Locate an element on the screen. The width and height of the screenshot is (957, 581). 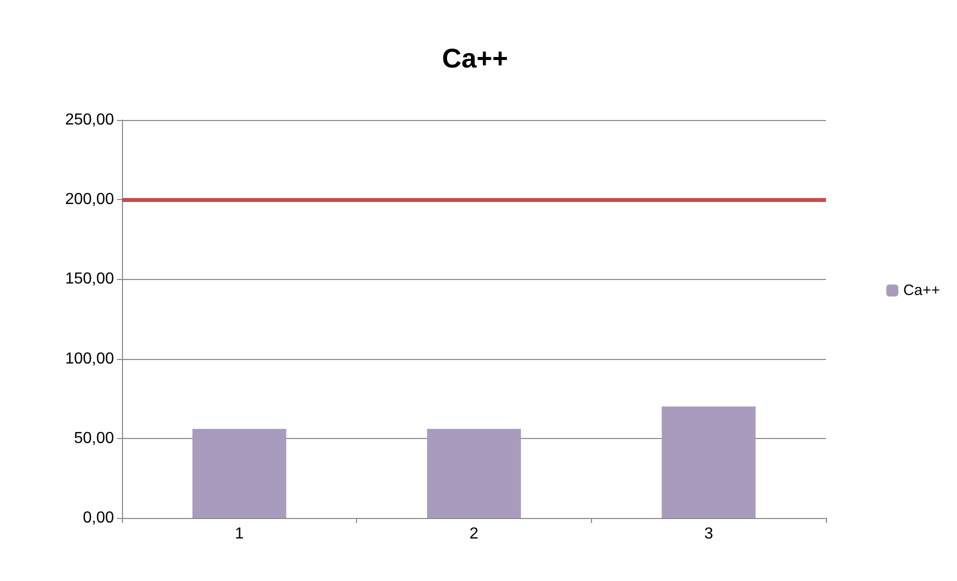
x-tick-label: 3 is located at coordinates (709, 534).